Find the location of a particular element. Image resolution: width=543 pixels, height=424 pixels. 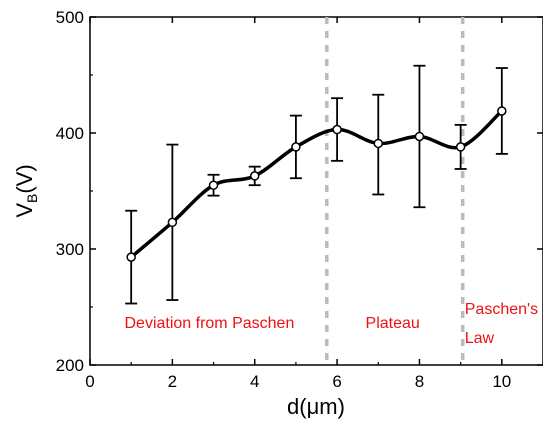

x-axis-label: d(μm) is located at coordinates (316, 406).